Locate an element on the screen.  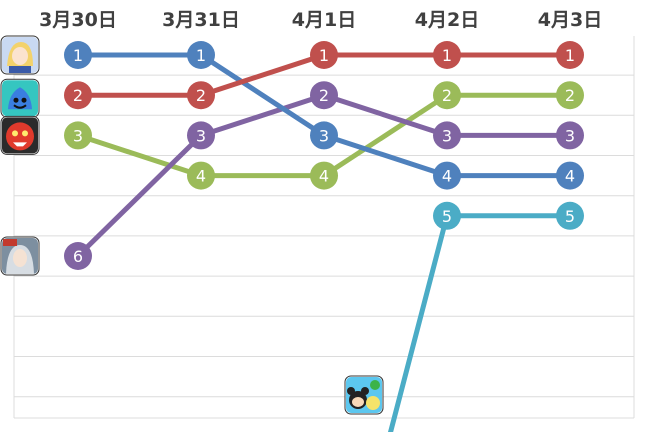
rank-label: 6 is located at coordinates (78, 256).